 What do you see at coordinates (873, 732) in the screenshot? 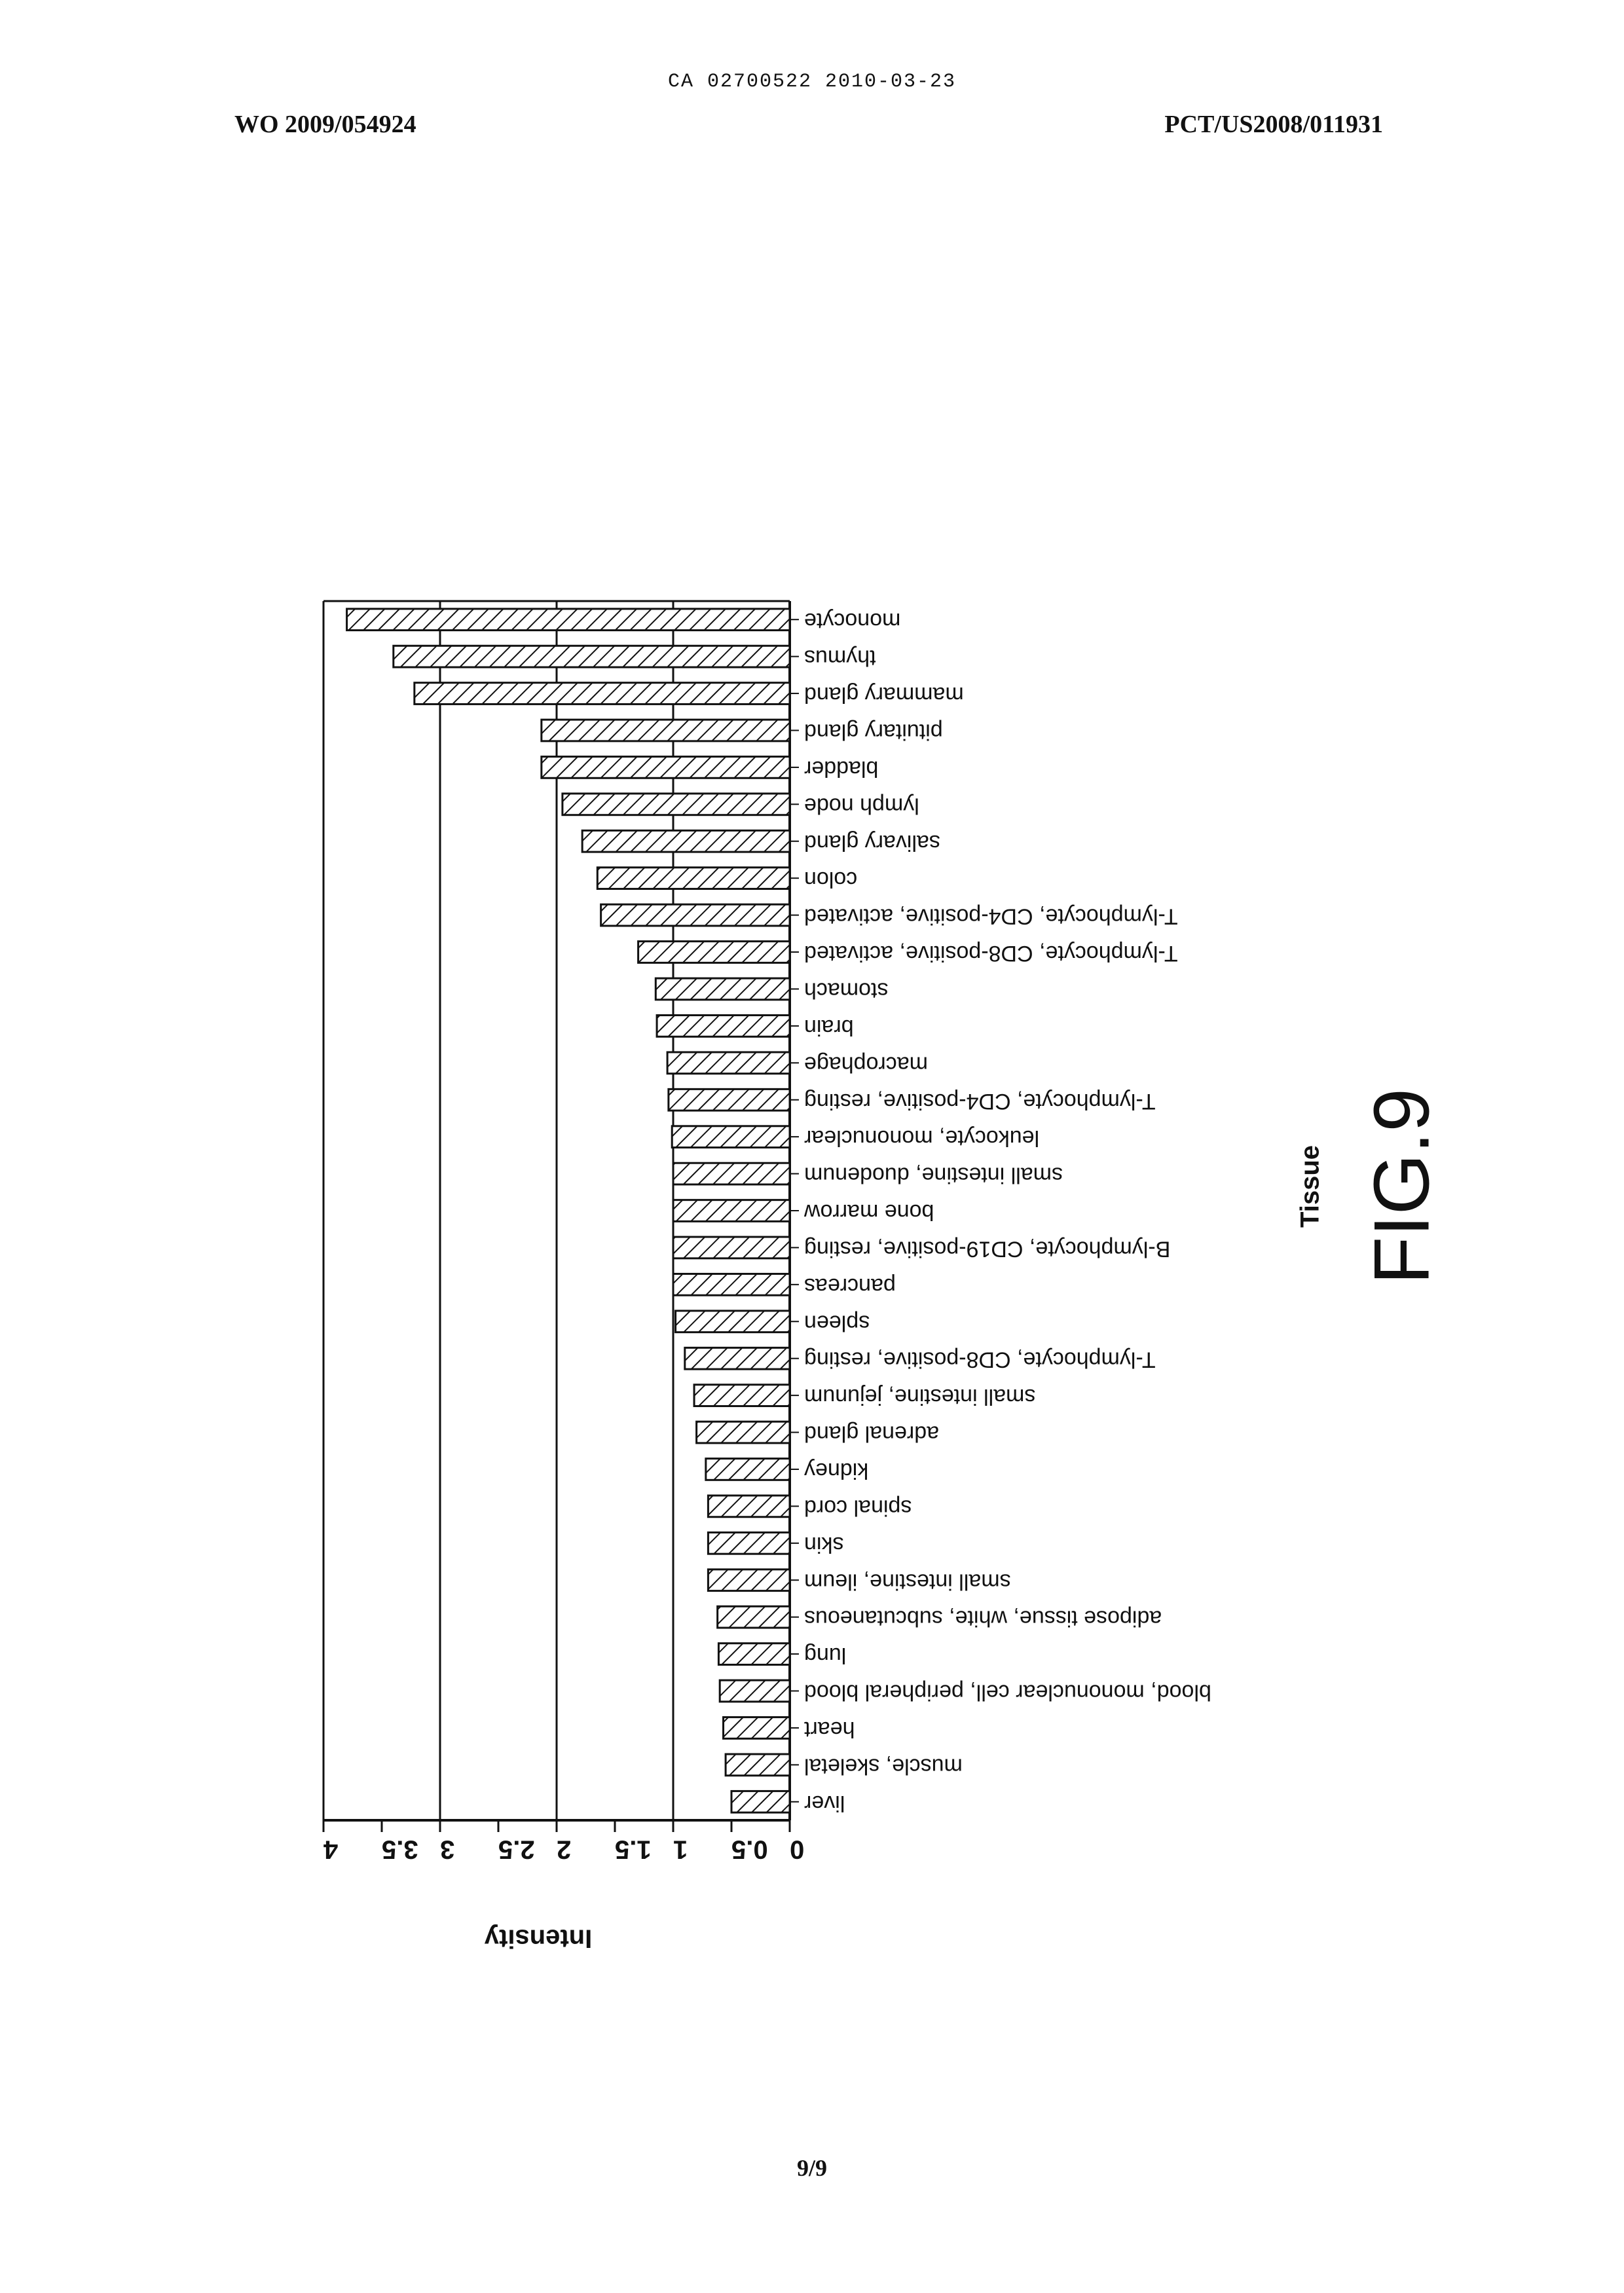
I see `category-label: pituitary gland` at bounding box center [873, 732].